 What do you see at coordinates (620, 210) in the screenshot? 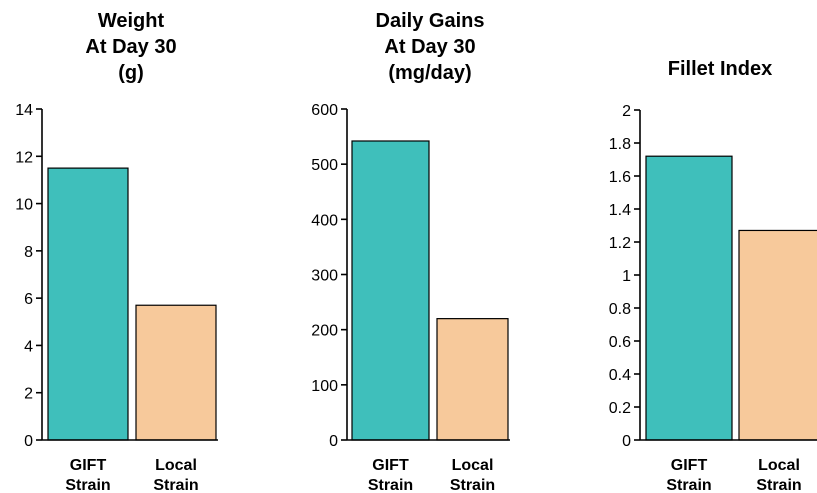
I see `y-tick-label: 1.4` at bounding box center [620, 210].